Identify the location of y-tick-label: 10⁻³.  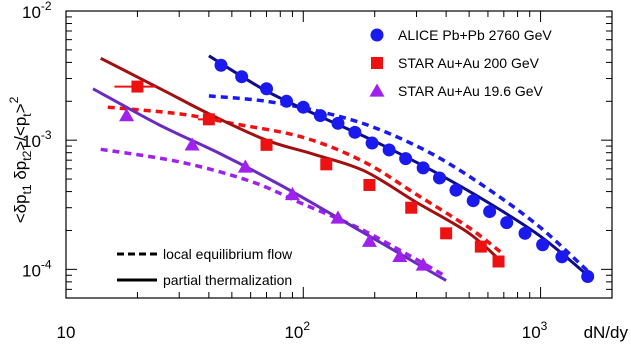
(37, 139).